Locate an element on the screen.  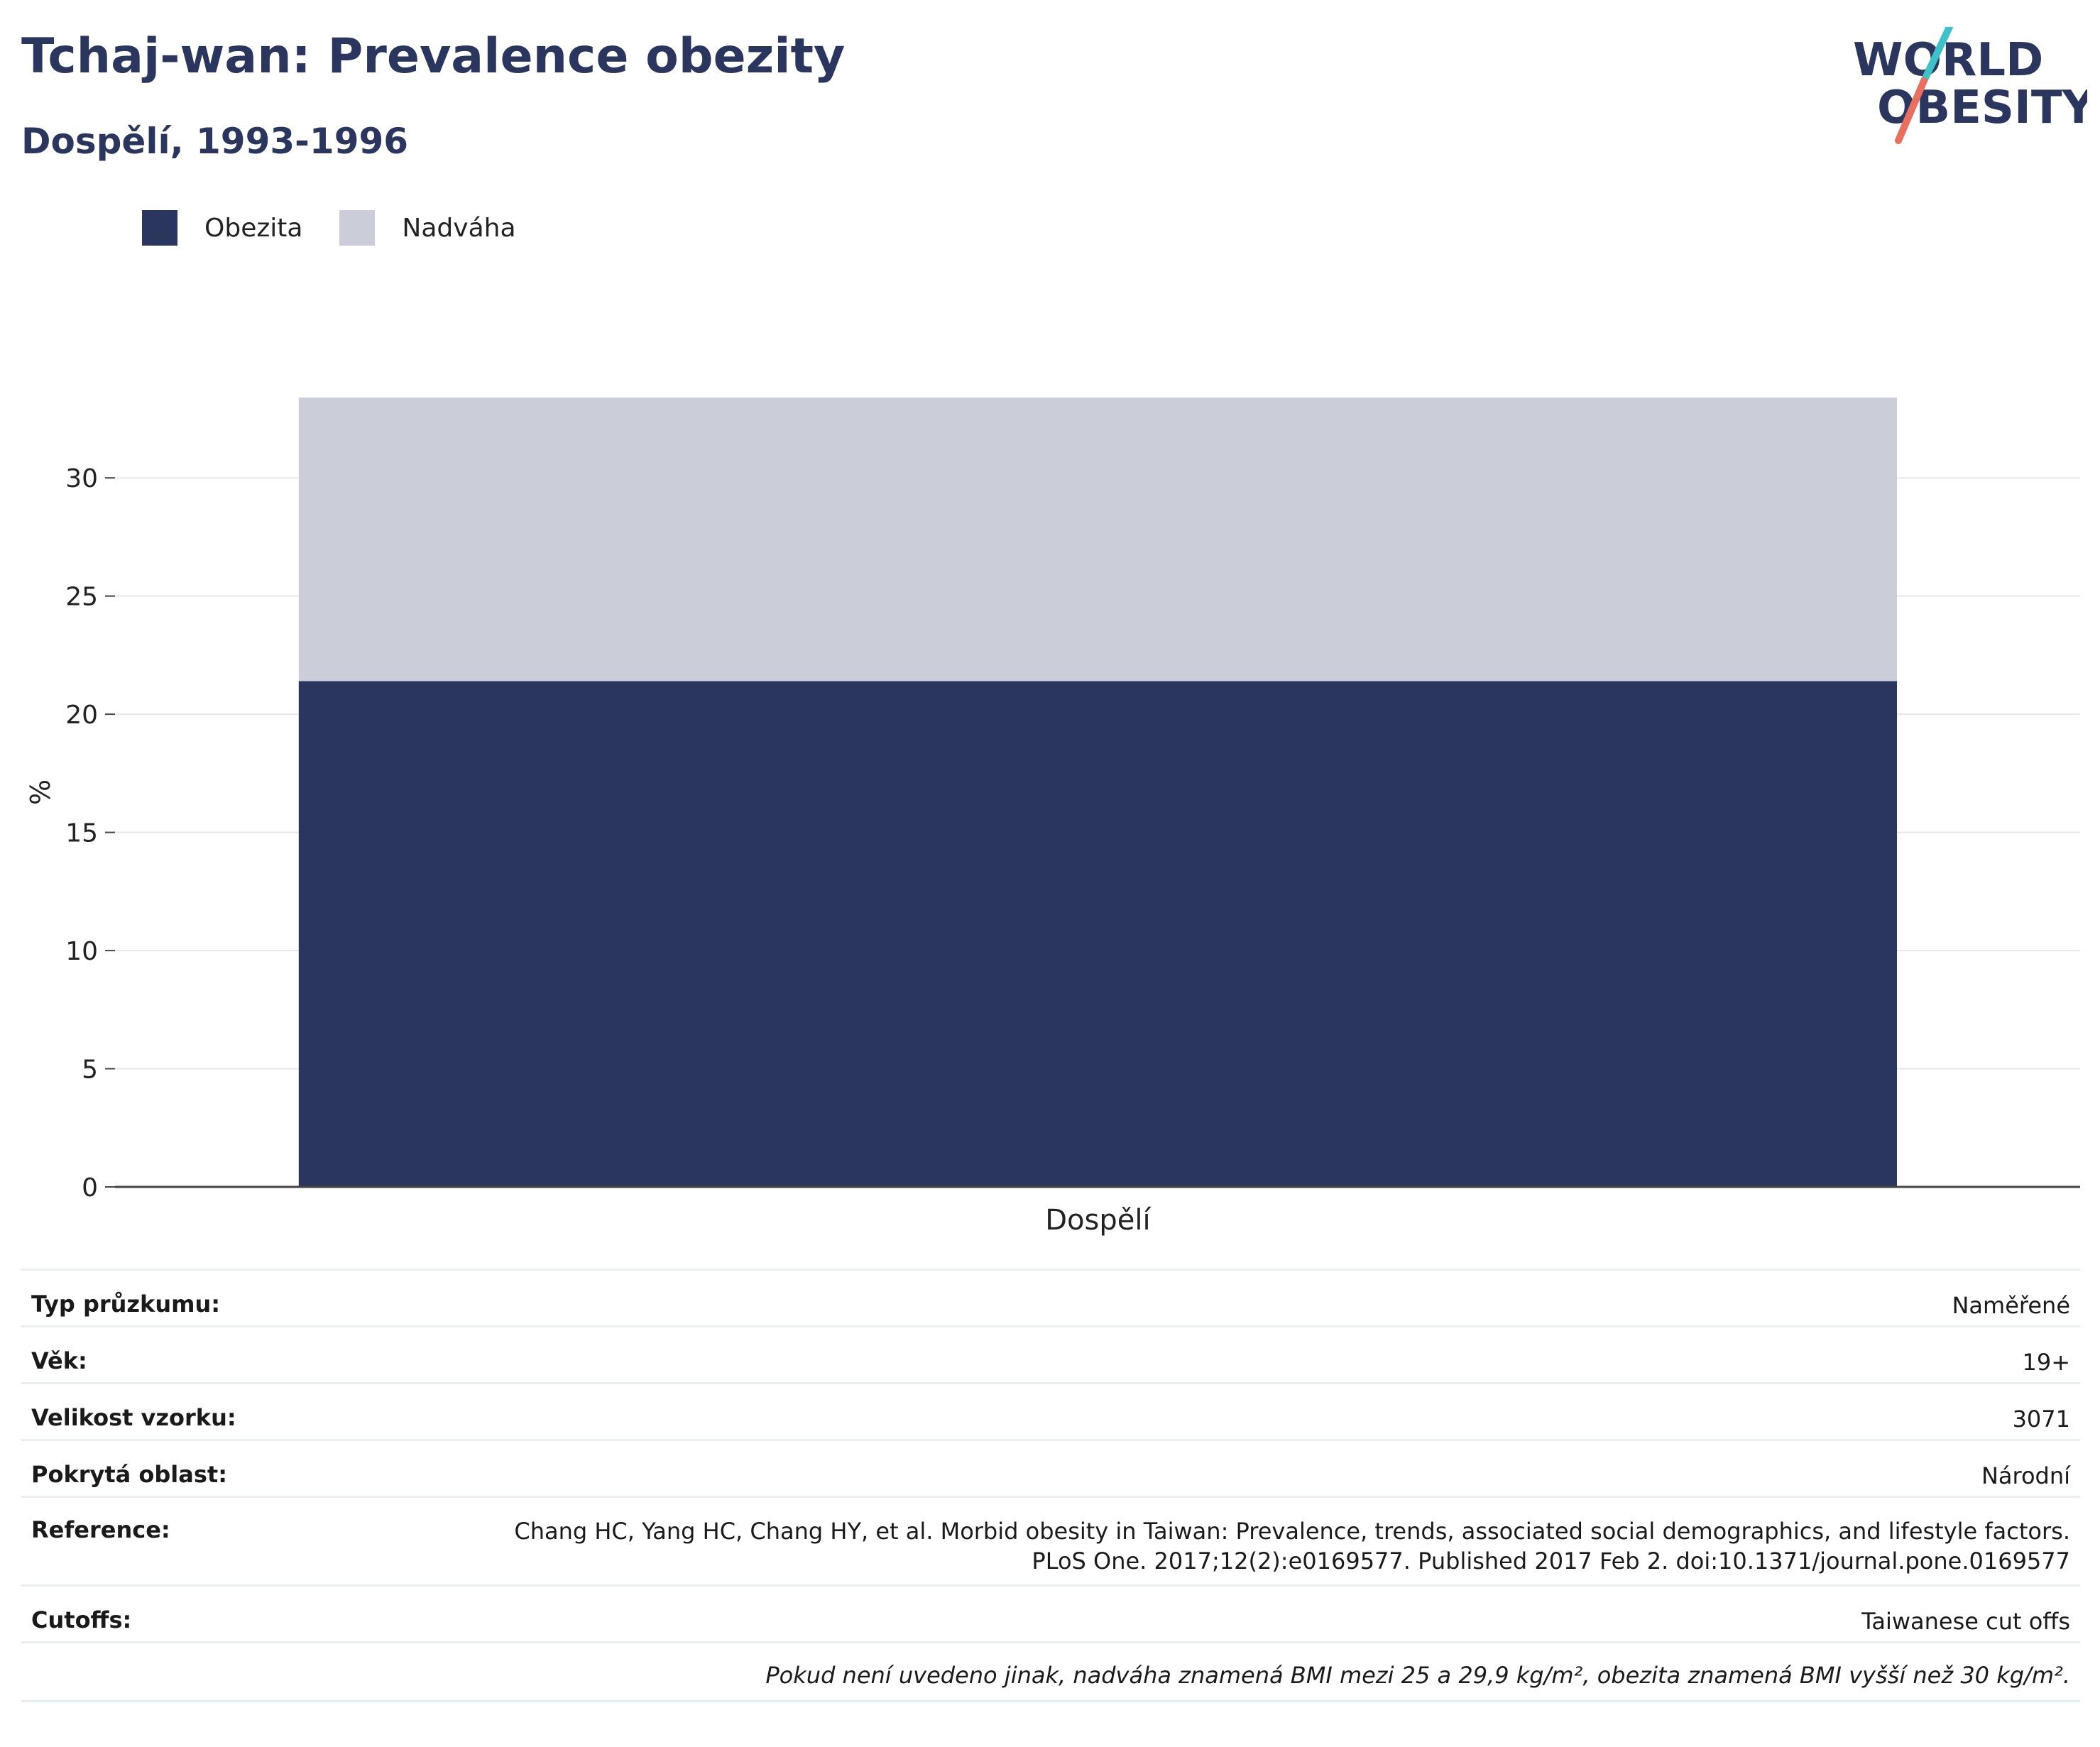
legend-swatch-overweight is located at coordinates (357, 228).